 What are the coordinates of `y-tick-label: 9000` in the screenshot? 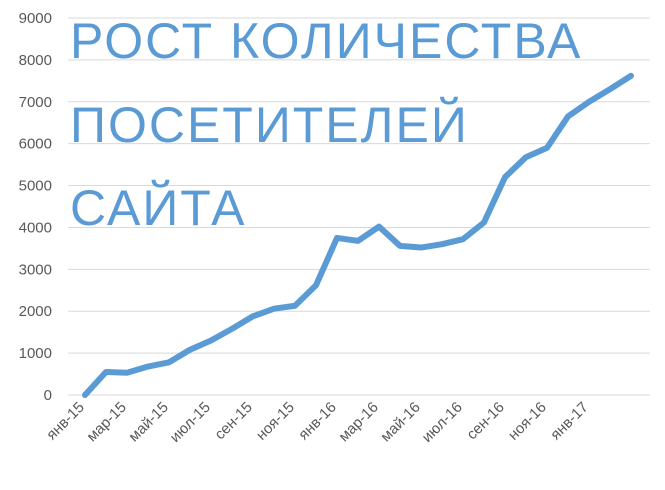 It's located at (35, 18).